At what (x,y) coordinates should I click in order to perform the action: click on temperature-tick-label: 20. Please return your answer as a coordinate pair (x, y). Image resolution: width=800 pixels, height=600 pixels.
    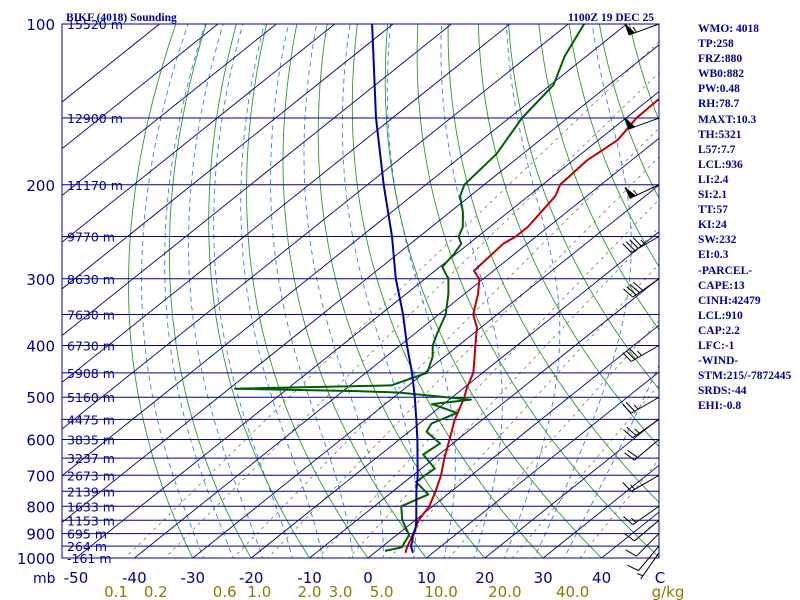
    Looking at the image, I should click on (484, 578).